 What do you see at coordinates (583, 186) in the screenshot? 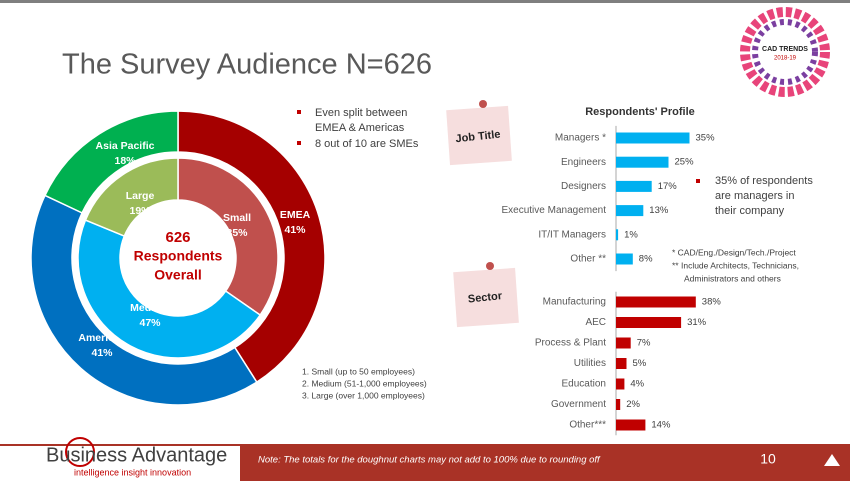
I see `category-label: Designers` at bounding box center [583, 186].